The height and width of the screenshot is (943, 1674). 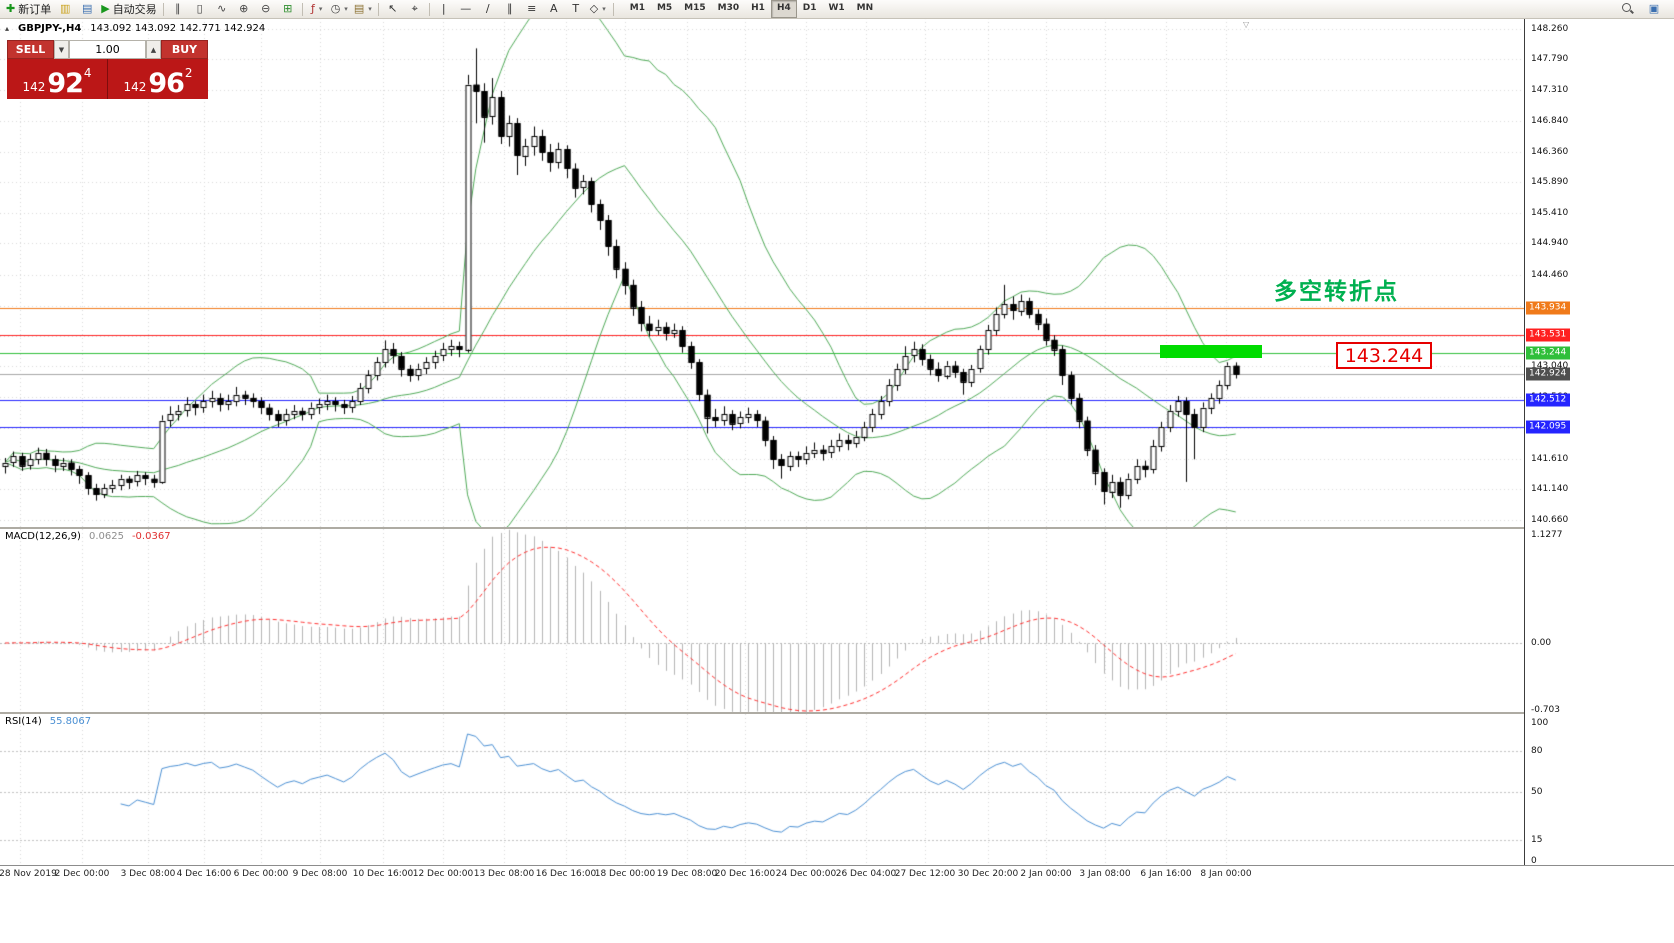 What do you see at coordinates (687, 874) in the screenshot?
I see `time-label: 19 Dec 08:00` at bounding box center [687, 874].